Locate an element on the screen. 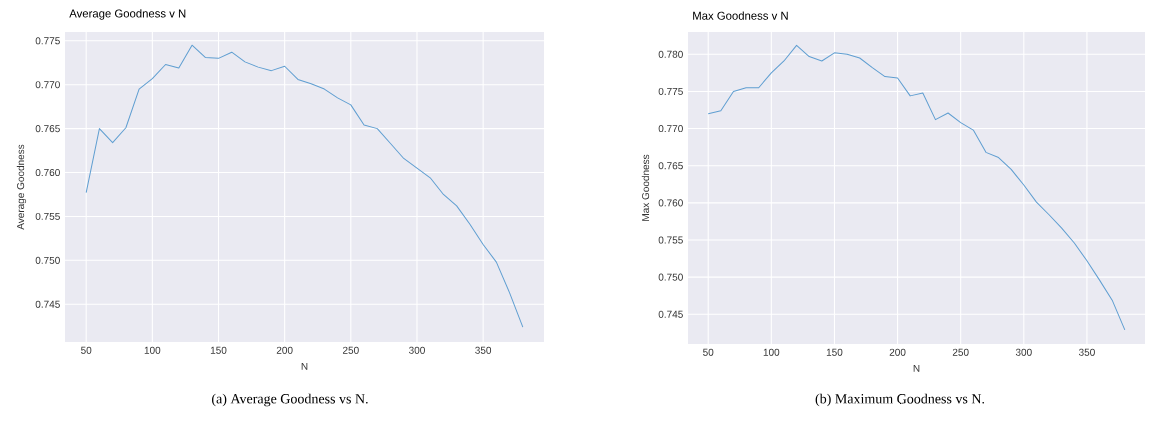  y-axis-title: Max Goodness is located at coordinates (645, 187).